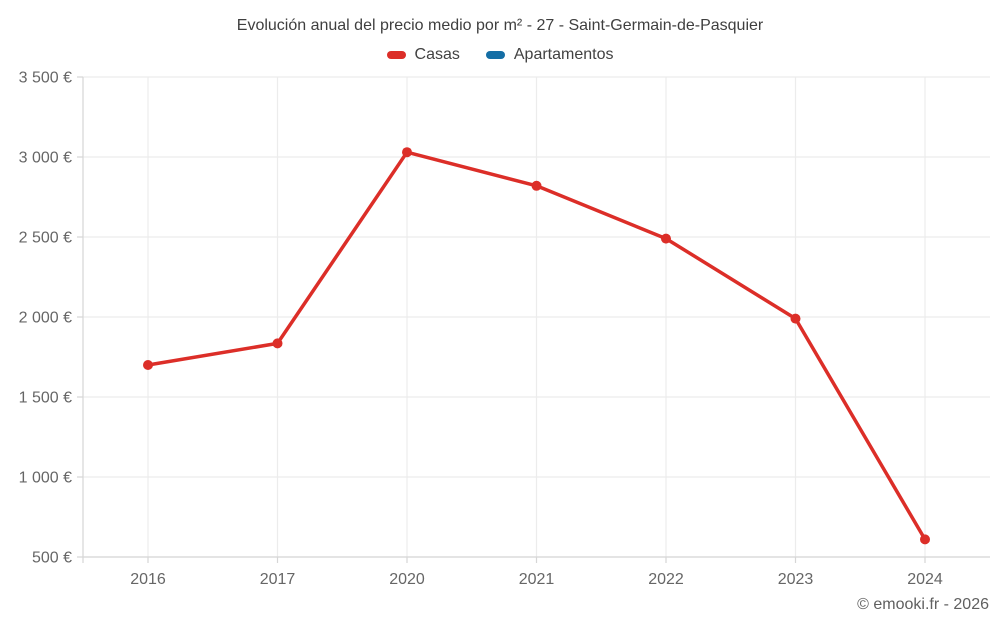 The width and height of the screenshot is (1000, 625). I want to click on legend-item-apartamentos: Apartamentos, so click(549, 55).